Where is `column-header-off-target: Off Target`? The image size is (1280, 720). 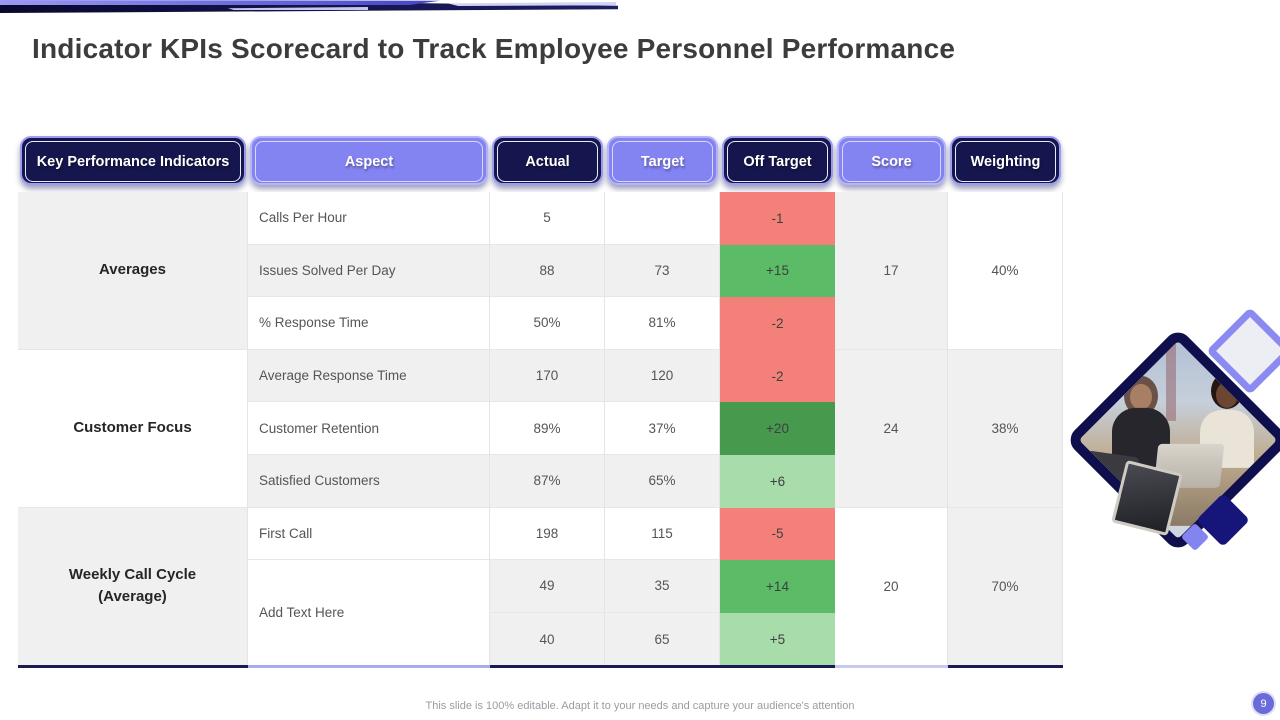 column-header-off-target: Off Target is located at coordinates (777, 160).